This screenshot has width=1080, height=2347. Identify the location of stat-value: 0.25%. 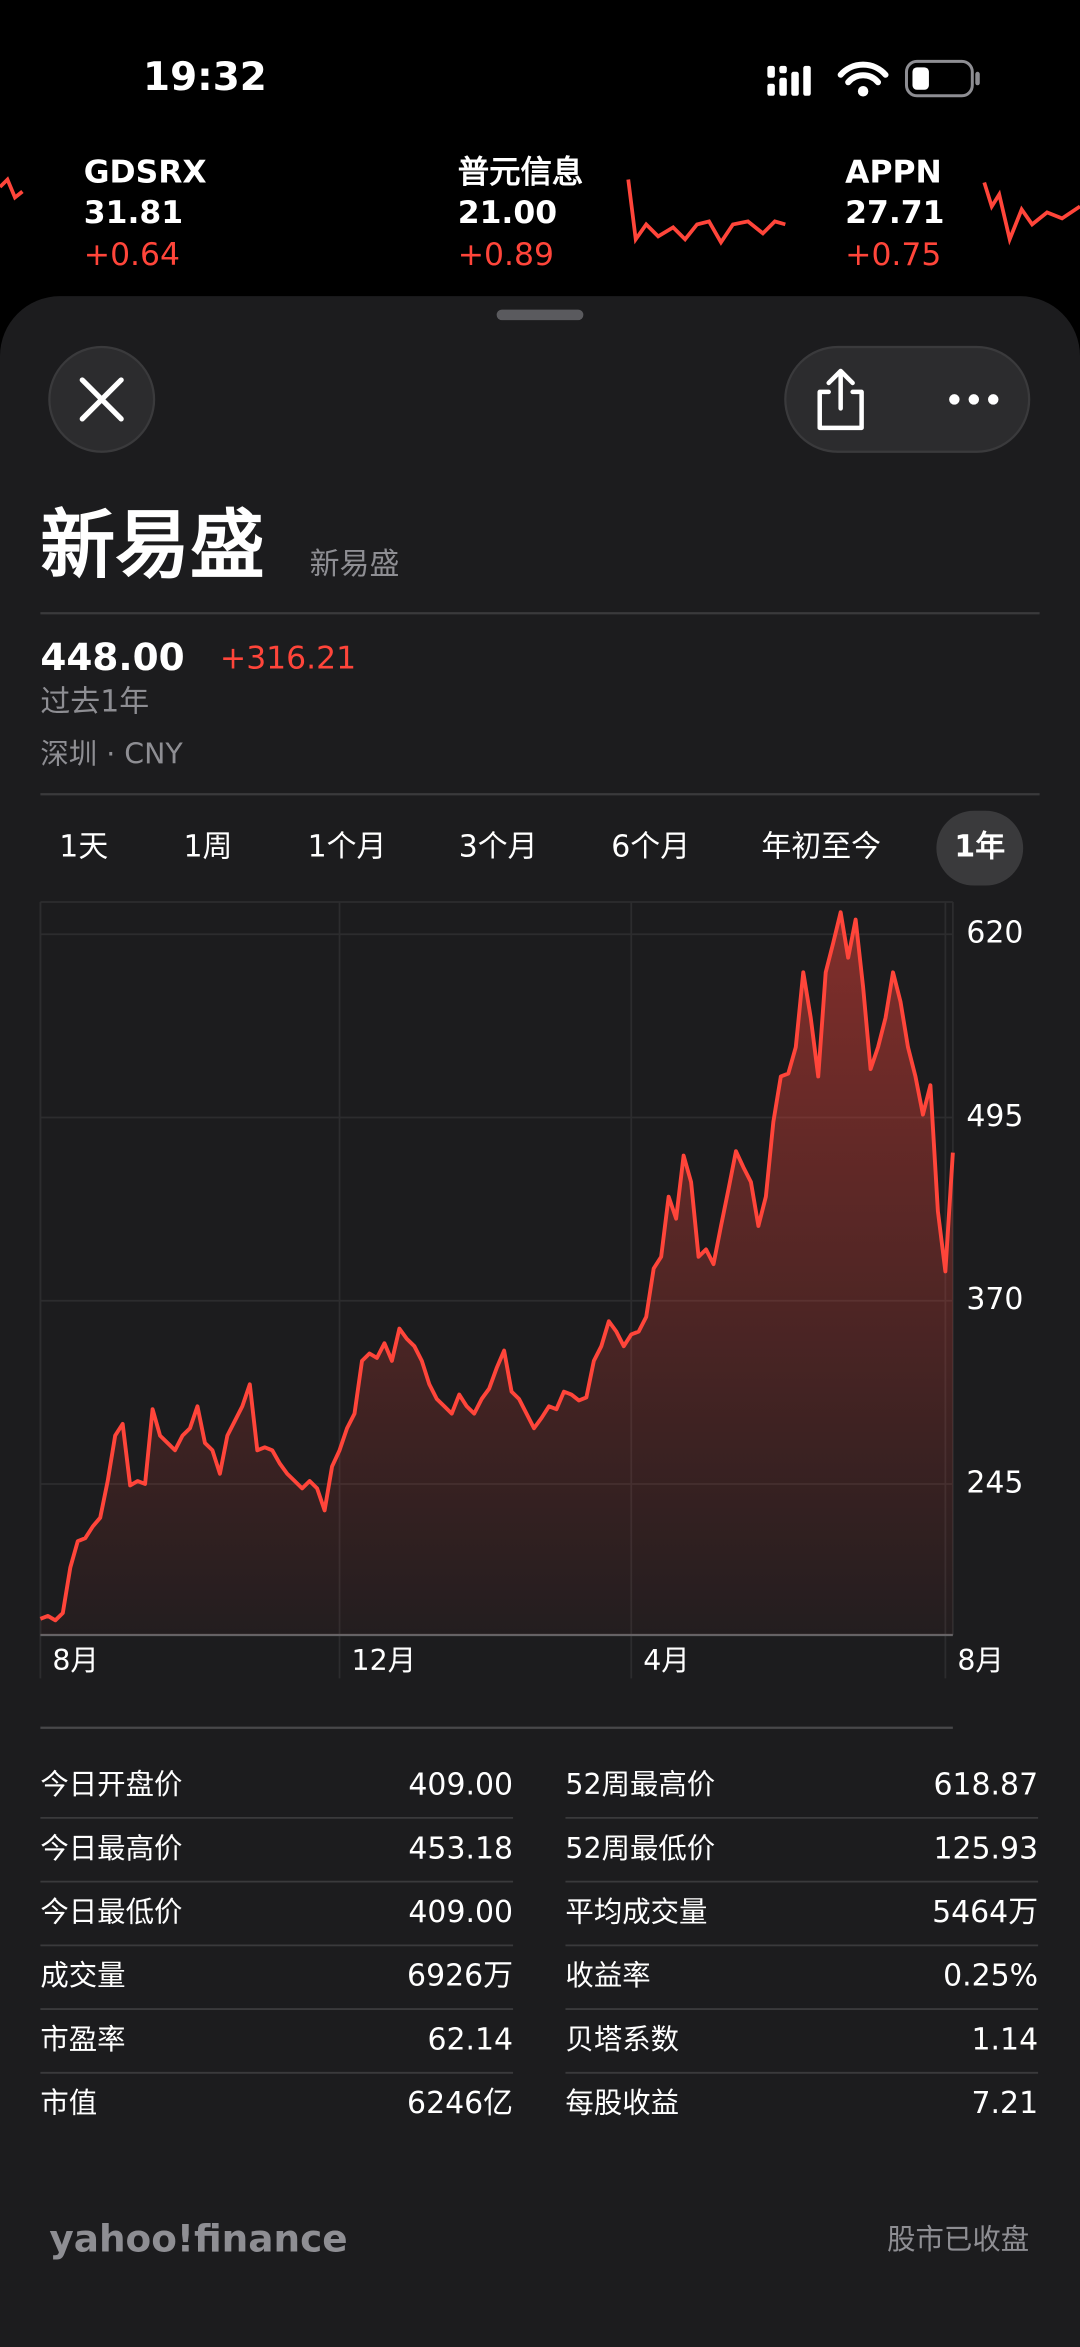
(990, 1976).